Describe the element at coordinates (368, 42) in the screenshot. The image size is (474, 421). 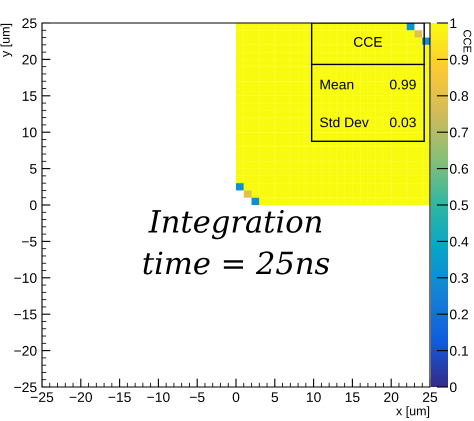
I see `annotation: CCE` at that location.